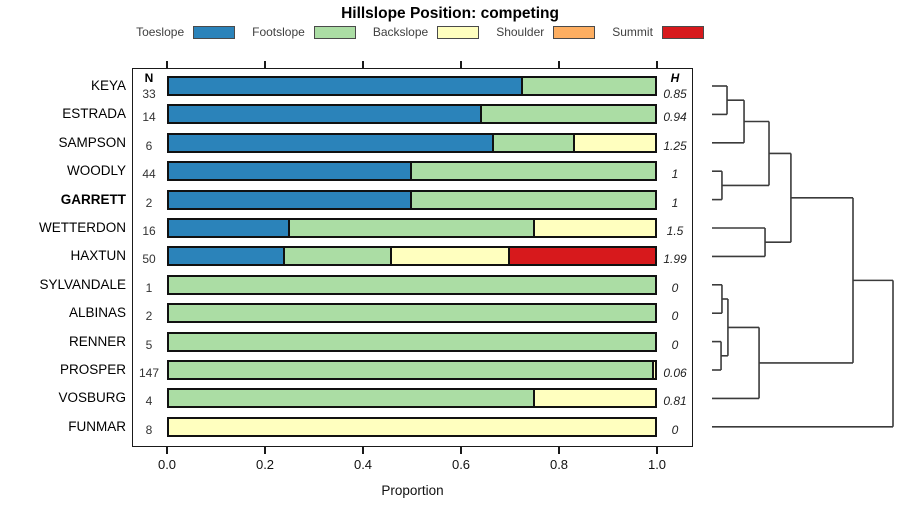  Describe the element at coordinates (92, 142) in the screenshot. I see `series-label: SAMPSON` at that location.